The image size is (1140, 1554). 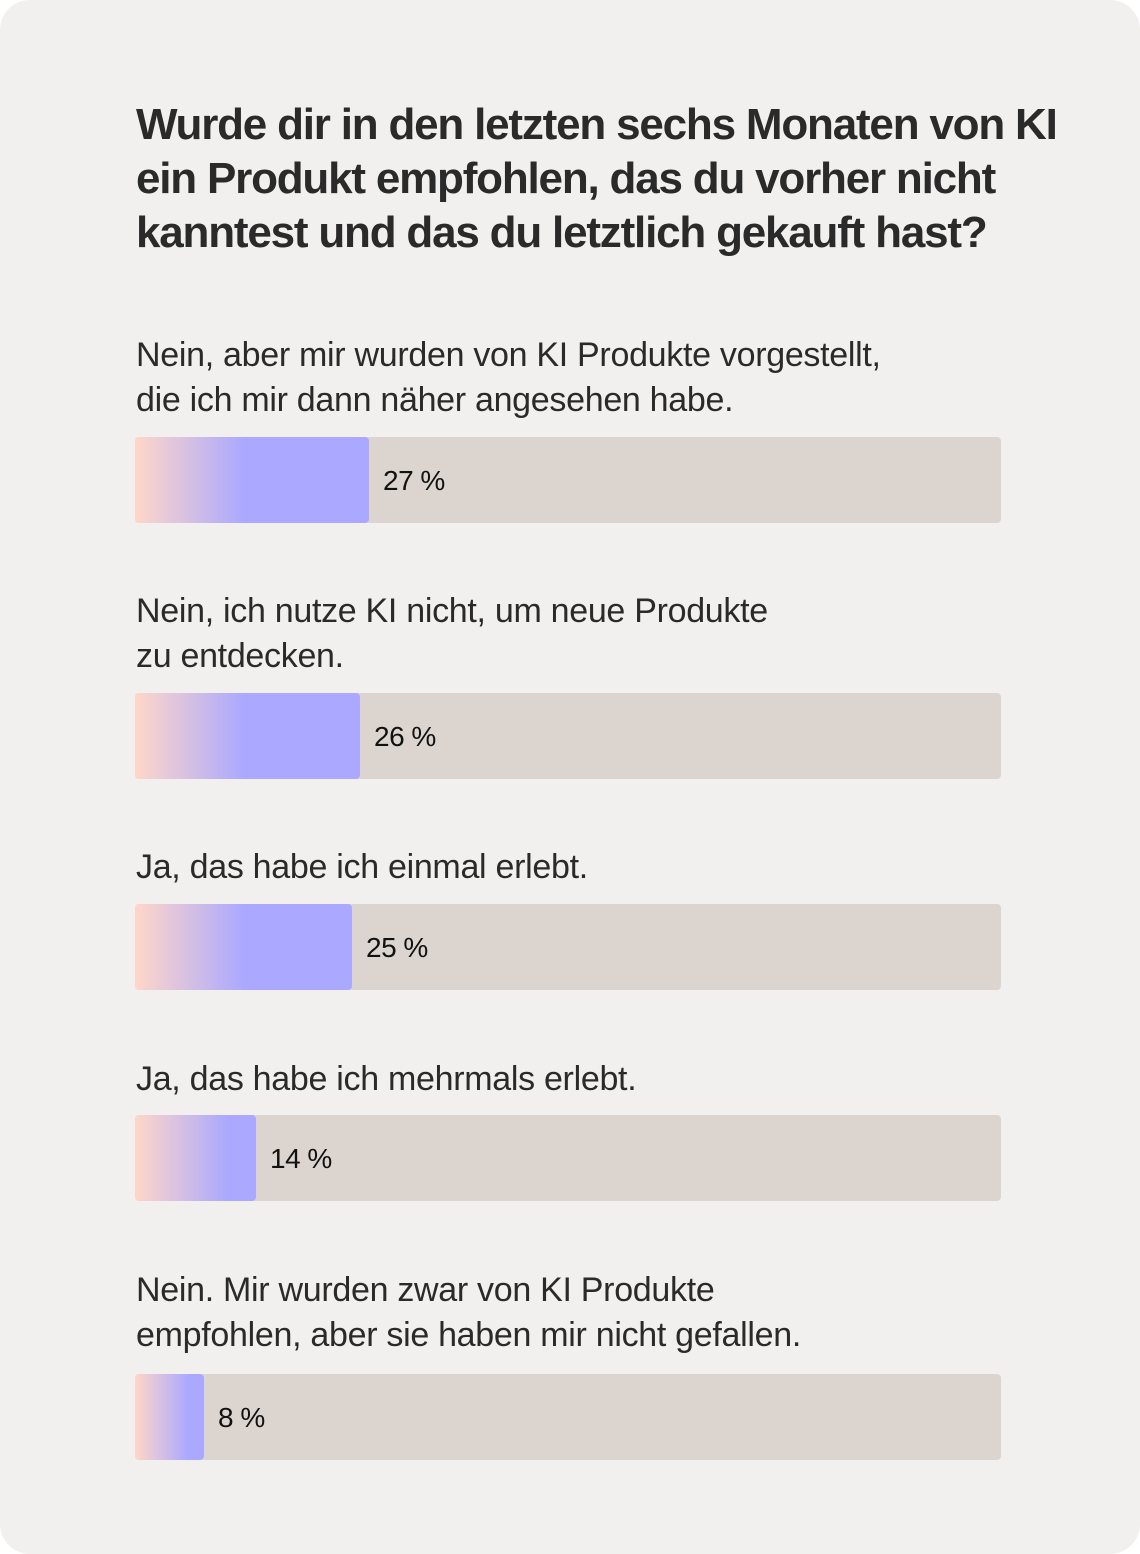 I want to click on answer-label: Ja, das habe ich einmal erlebt., so click(x=362, y=867).